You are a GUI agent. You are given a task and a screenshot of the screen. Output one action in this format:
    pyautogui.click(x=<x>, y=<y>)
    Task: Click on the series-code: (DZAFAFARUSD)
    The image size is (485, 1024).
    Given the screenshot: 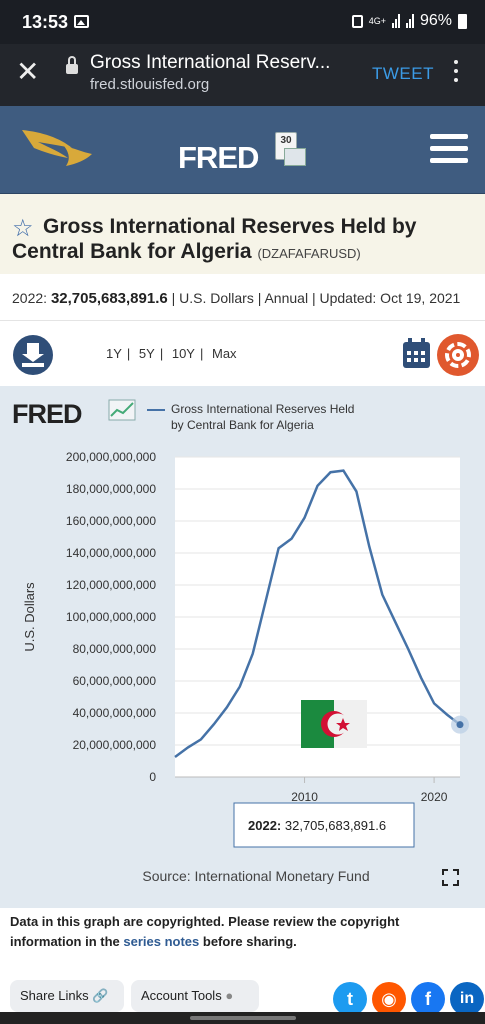 What is the action you would take?
    pyautogui.click(x=309, y=253)
    